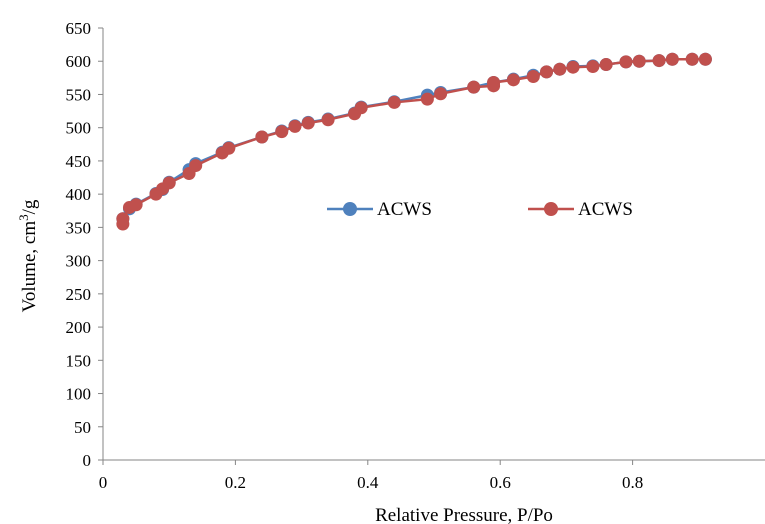 Image resolution: width=765 pixels, height=524 pixels. I want to click on x-tick-label: 0.2, so click(235, 482).